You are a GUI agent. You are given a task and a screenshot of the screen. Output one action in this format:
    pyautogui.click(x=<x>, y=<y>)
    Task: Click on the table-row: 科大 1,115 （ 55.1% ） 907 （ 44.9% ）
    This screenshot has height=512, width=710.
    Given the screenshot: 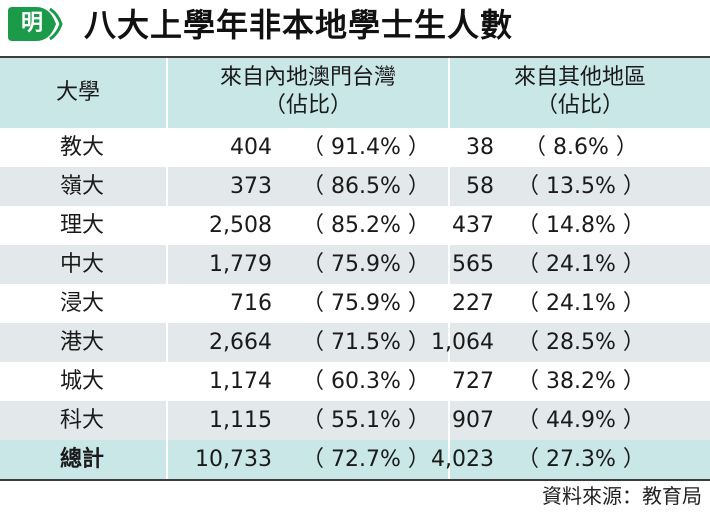 What is the action you would take?
    pyautogui.click(x=355, y=420)
    